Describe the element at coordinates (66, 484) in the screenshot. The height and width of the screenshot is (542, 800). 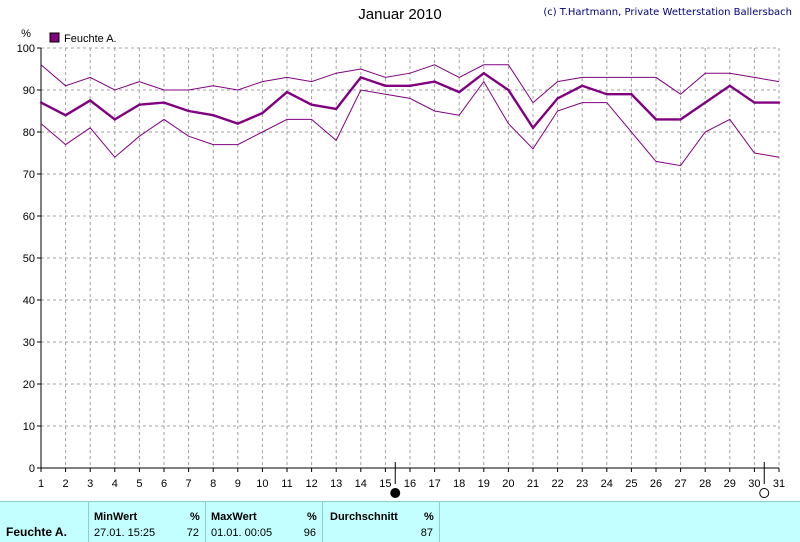
I see `x-tick-label: 2` at that location.